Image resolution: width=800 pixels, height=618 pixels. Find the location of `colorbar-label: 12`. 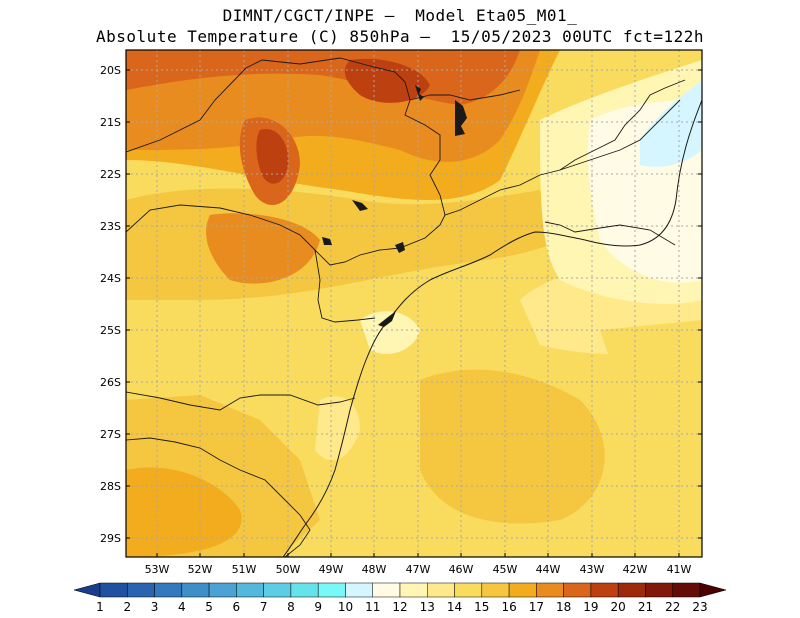

colorbar-label: 12 is located at coordinates (399, 607).